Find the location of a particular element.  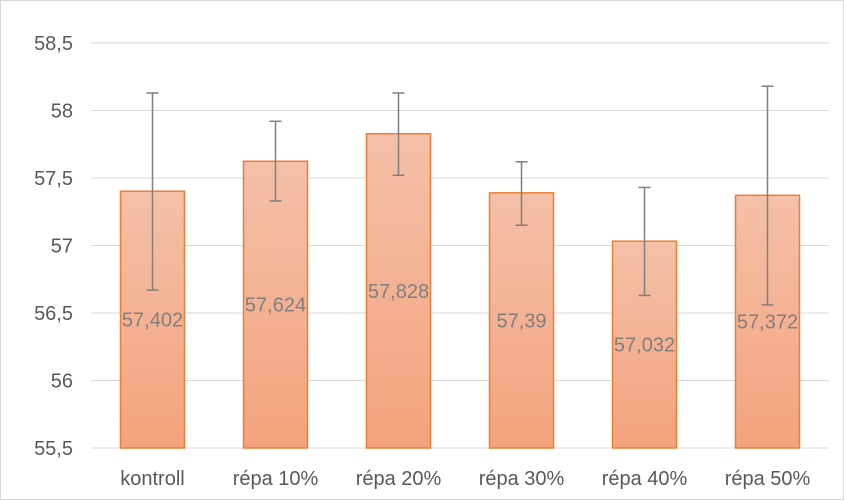

data-label: 57,828 is located at coordinates (398, 292).